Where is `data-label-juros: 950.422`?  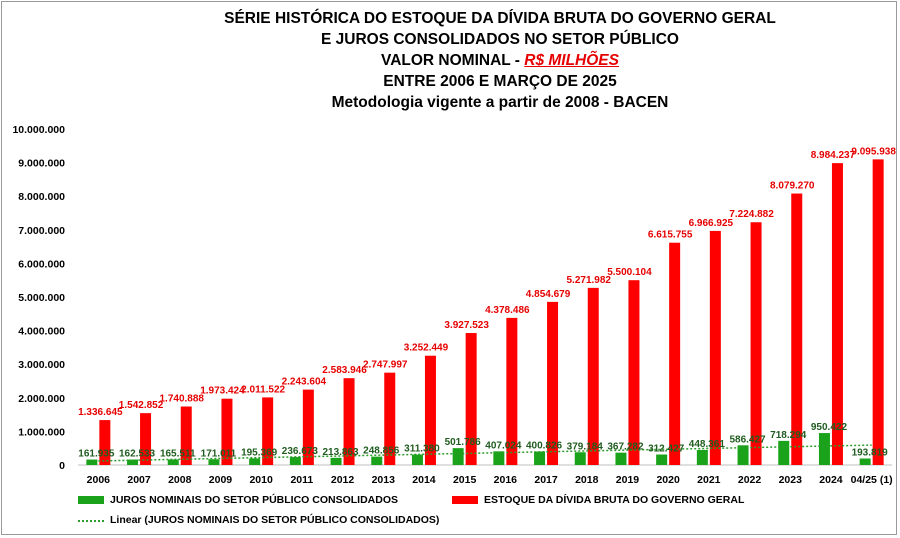
data-label-juros: 950.422 is located at coordinates (829, 427).